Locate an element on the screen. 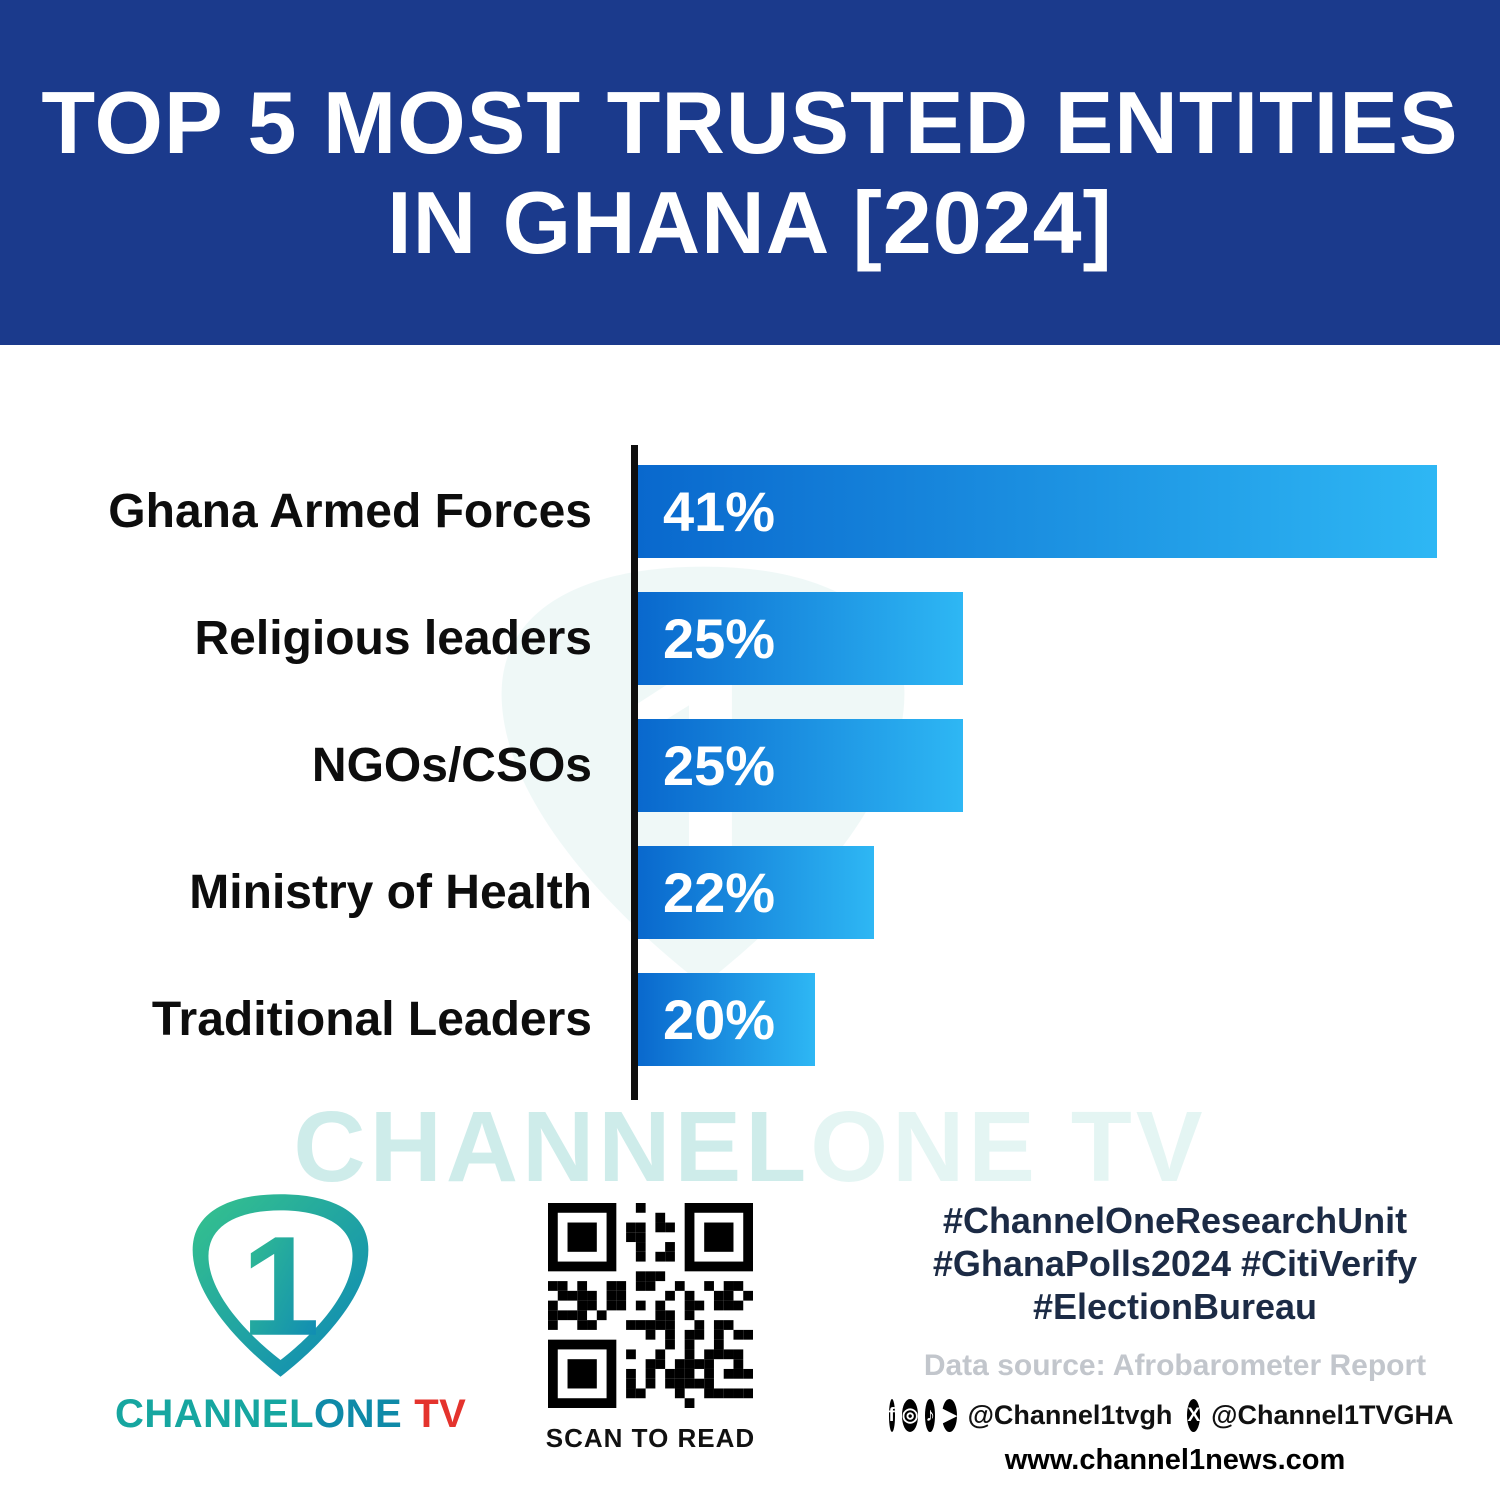  bar-row-ministry-of-health: Ministry of Health 22% is located at coordinates (750, 892).